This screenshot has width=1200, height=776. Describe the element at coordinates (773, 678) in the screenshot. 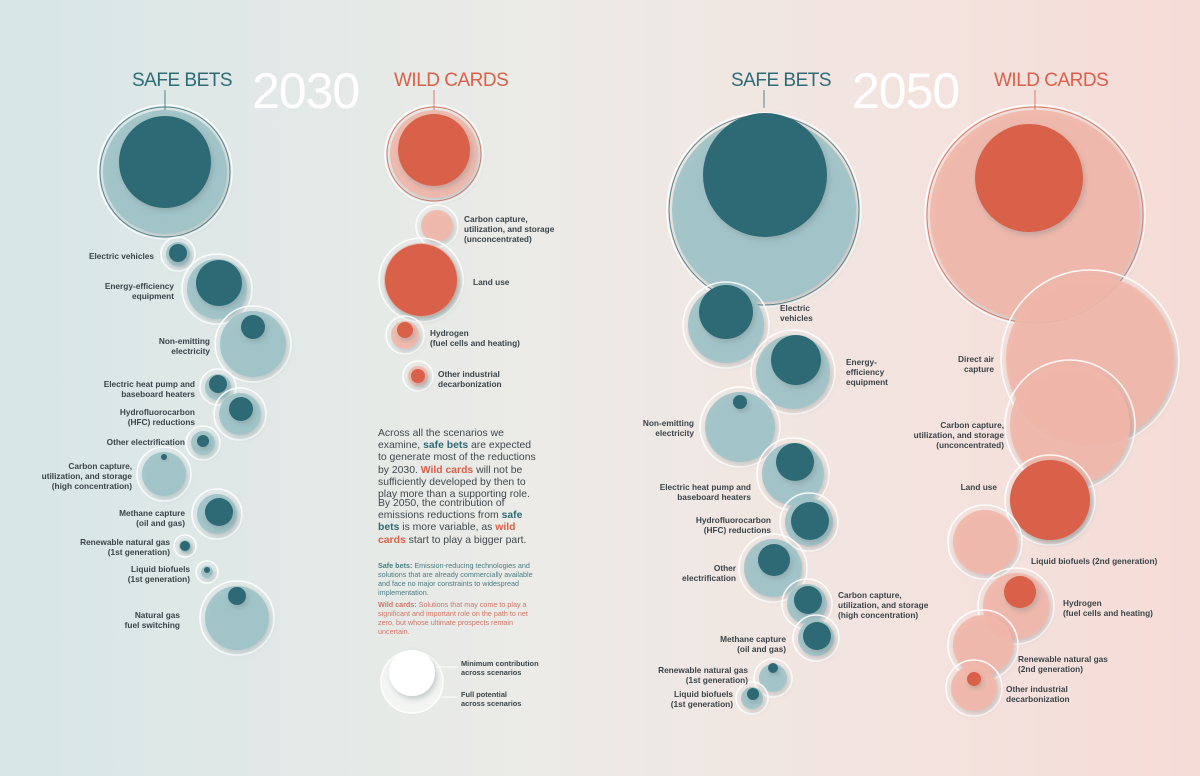

I see `bubble-rng-2050` at that location.